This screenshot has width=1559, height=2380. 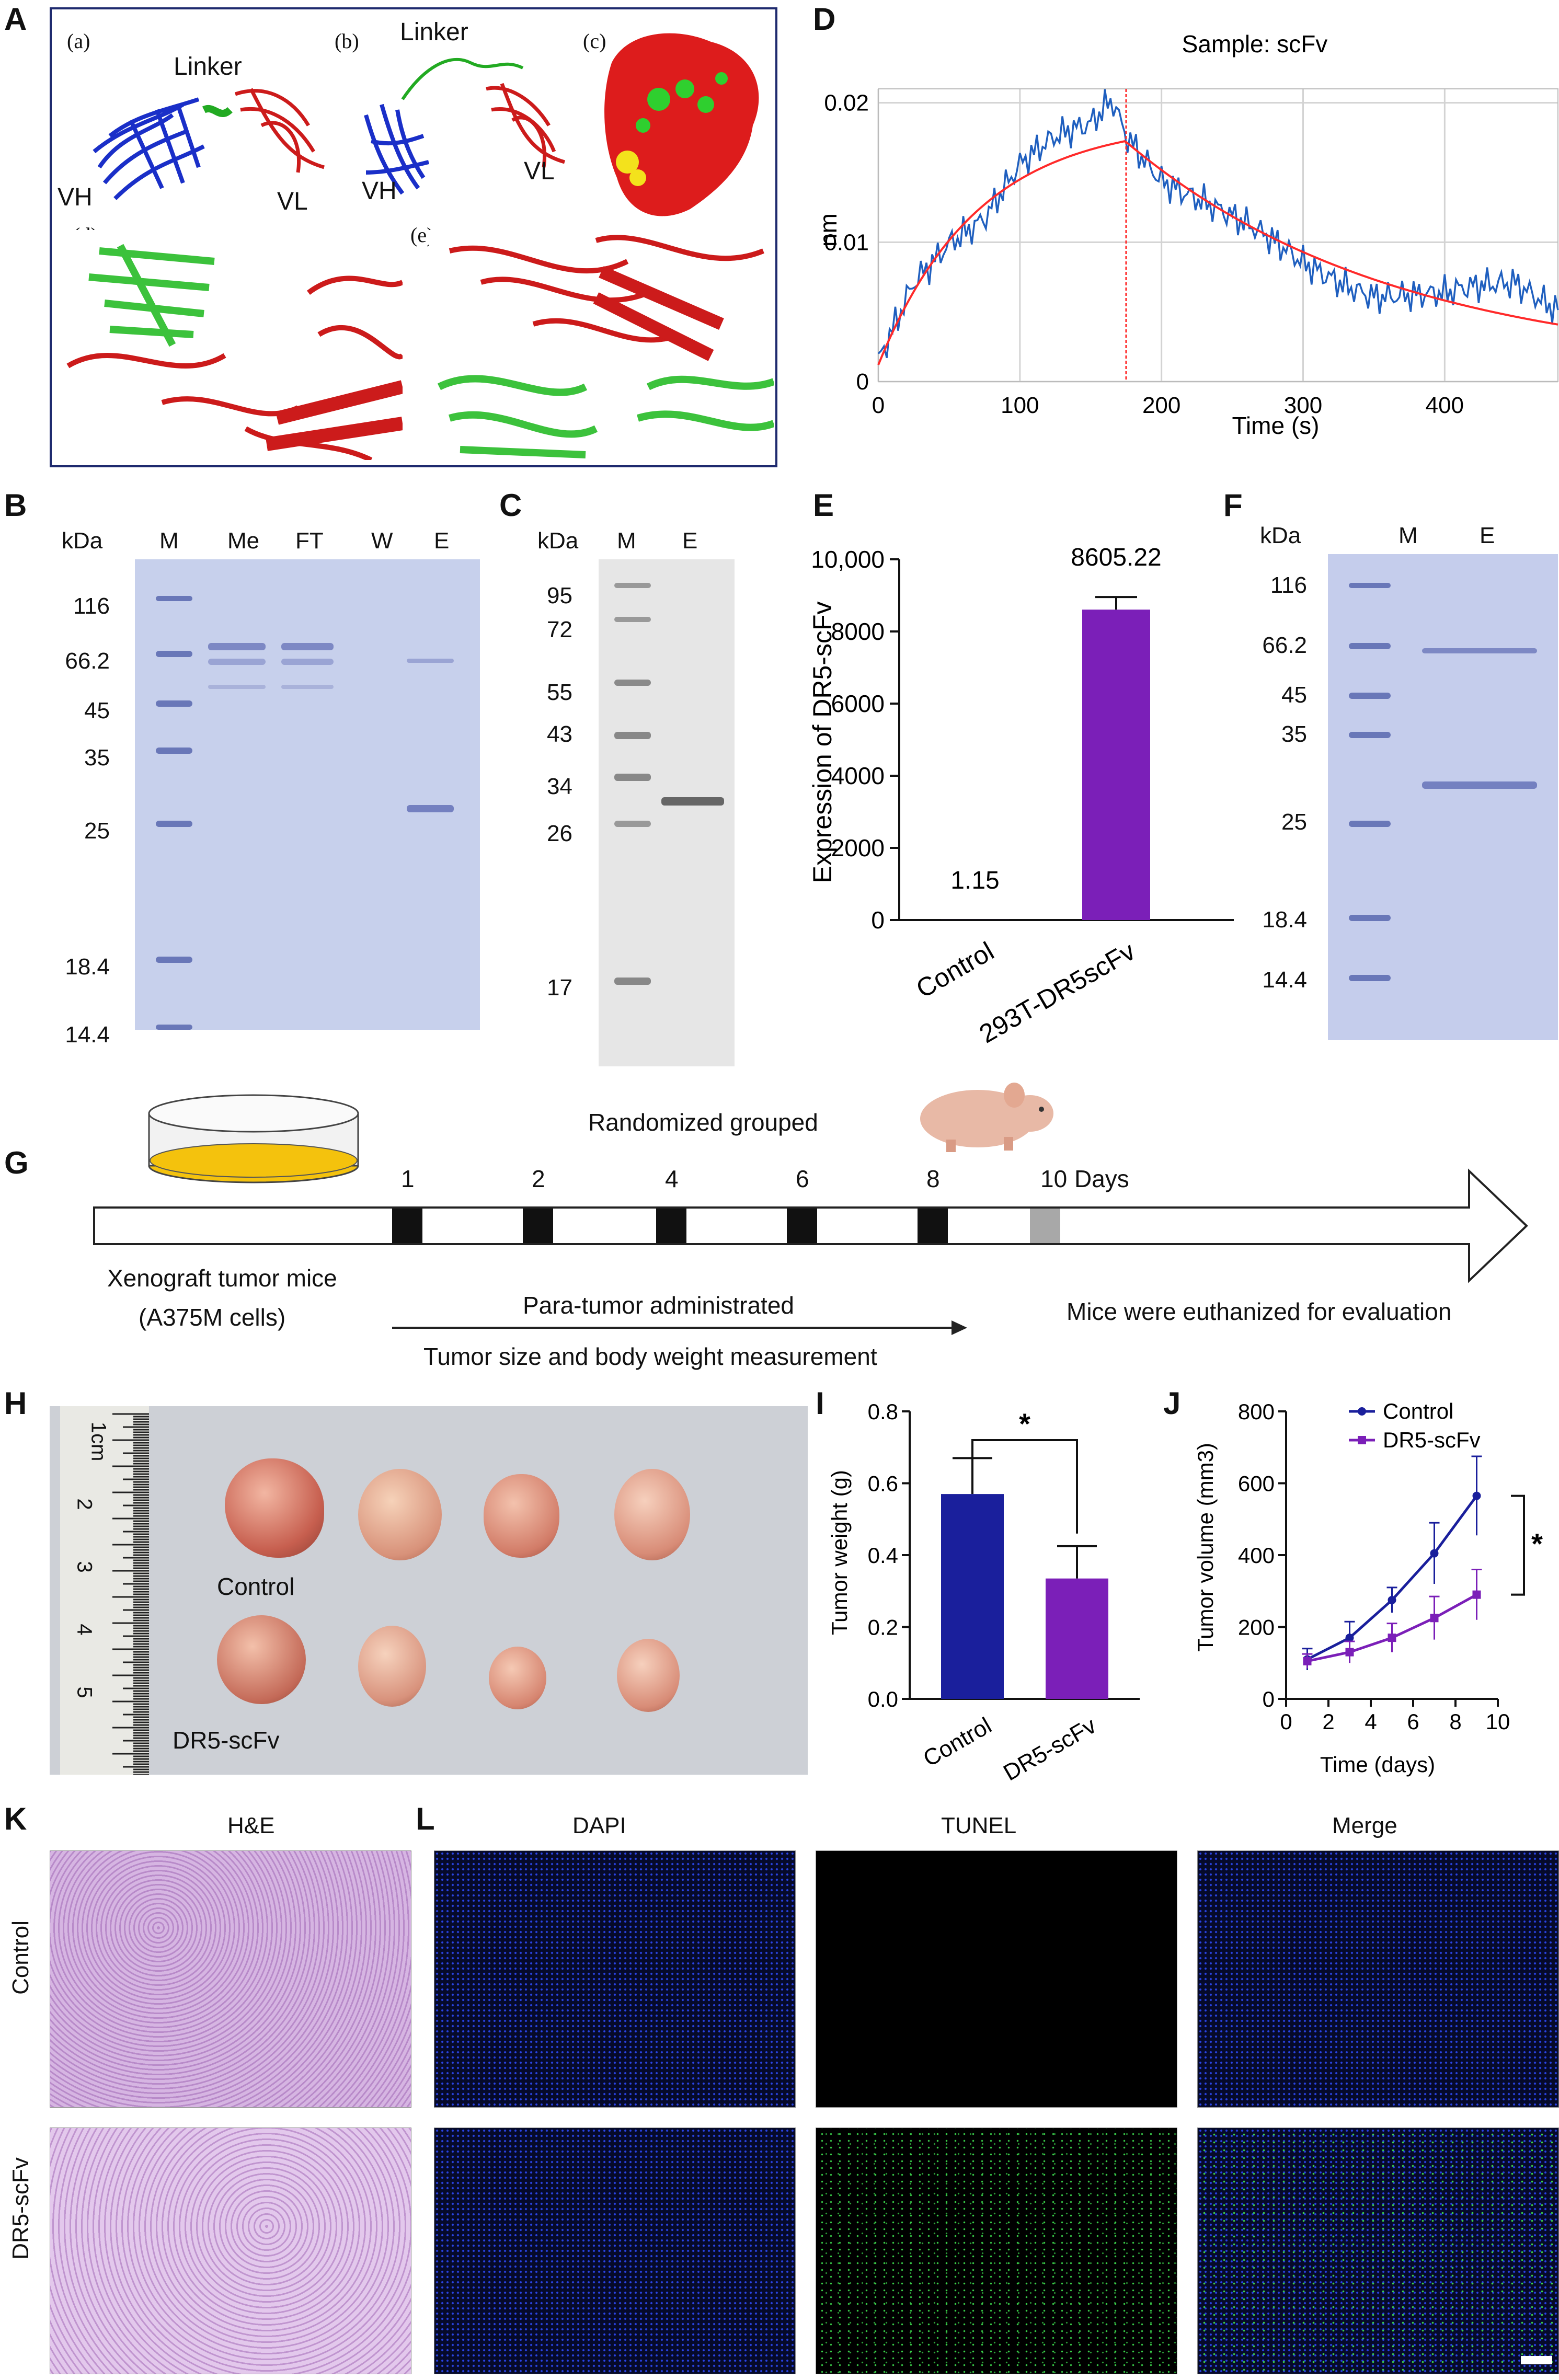 I want to click on chart-i-ylabel: Tumor weight (g), so click(x=839, y=1553).